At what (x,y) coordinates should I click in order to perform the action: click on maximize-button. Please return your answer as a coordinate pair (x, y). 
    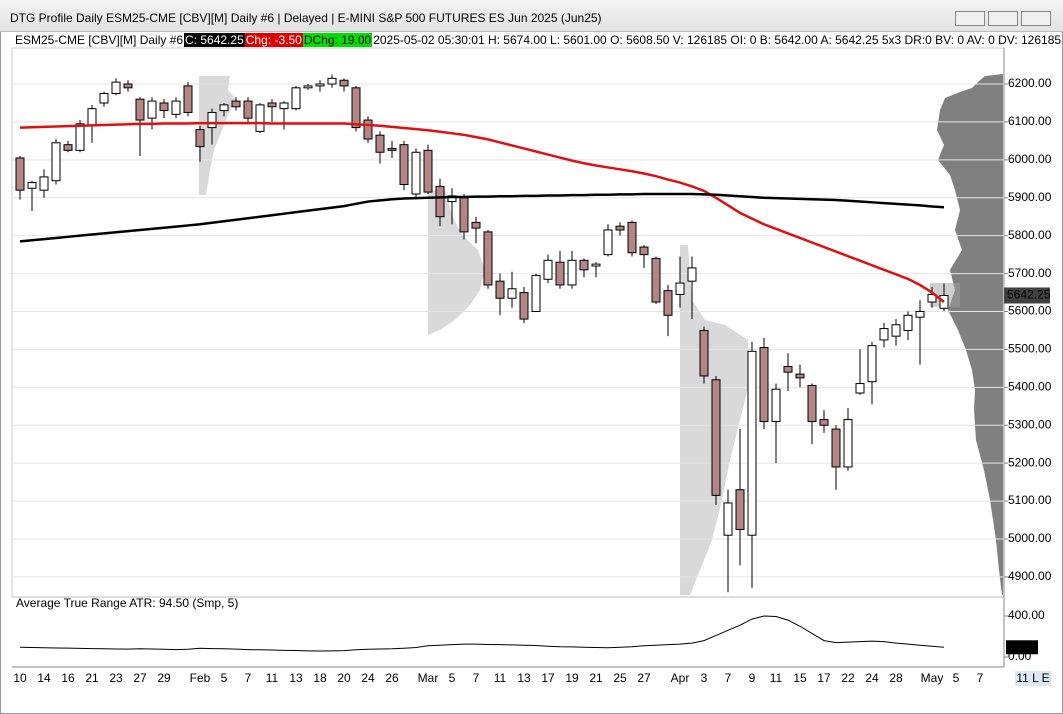
    Looking at the image, I should click on (1003, 18).